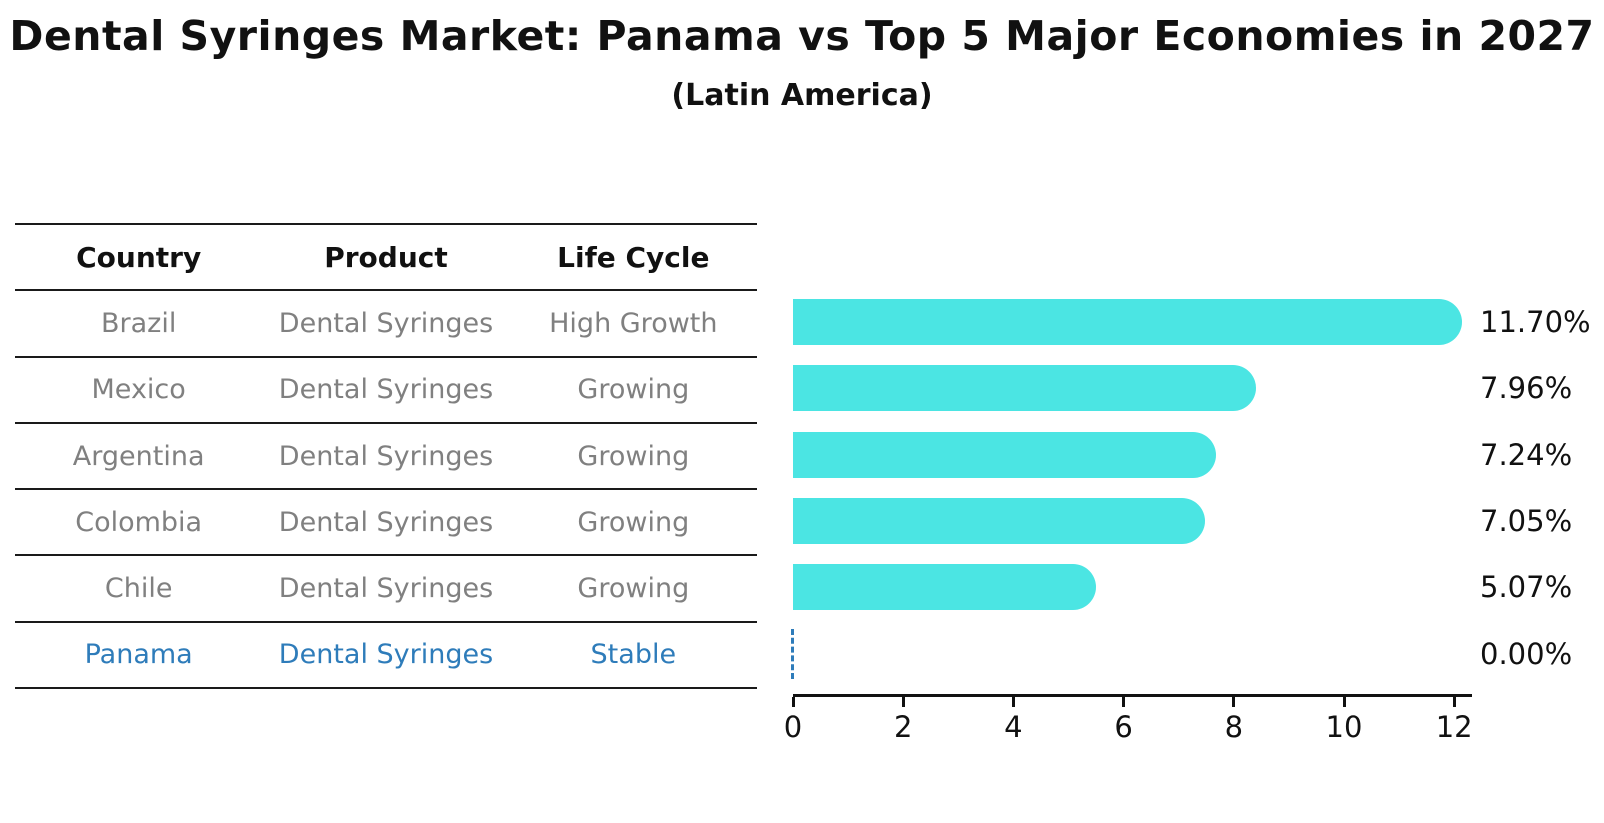  I want to click on column-header: Product, so click(386, 257).